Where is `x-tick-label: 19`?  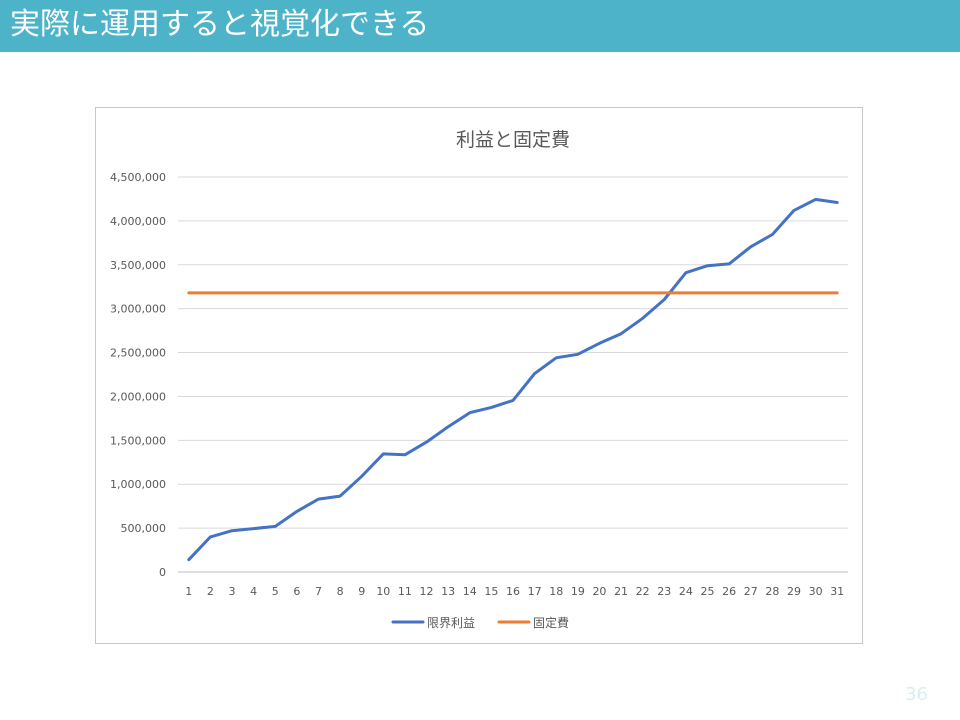 x-tick-label: 19 is located at coordinates (578, 591).